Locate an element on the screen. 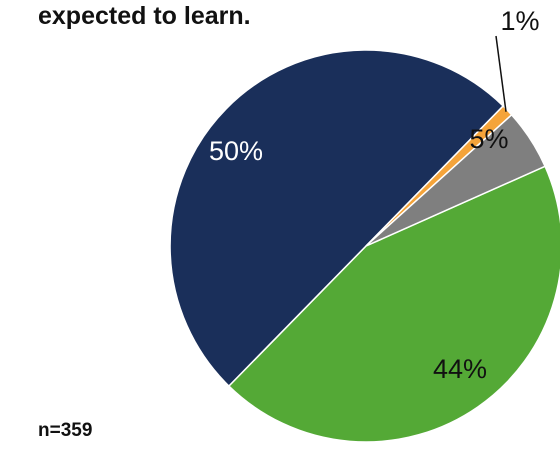 The height and width of the screenshot is (457, 560). sample-size-note: n=359 is located at coordinates (65, 430).